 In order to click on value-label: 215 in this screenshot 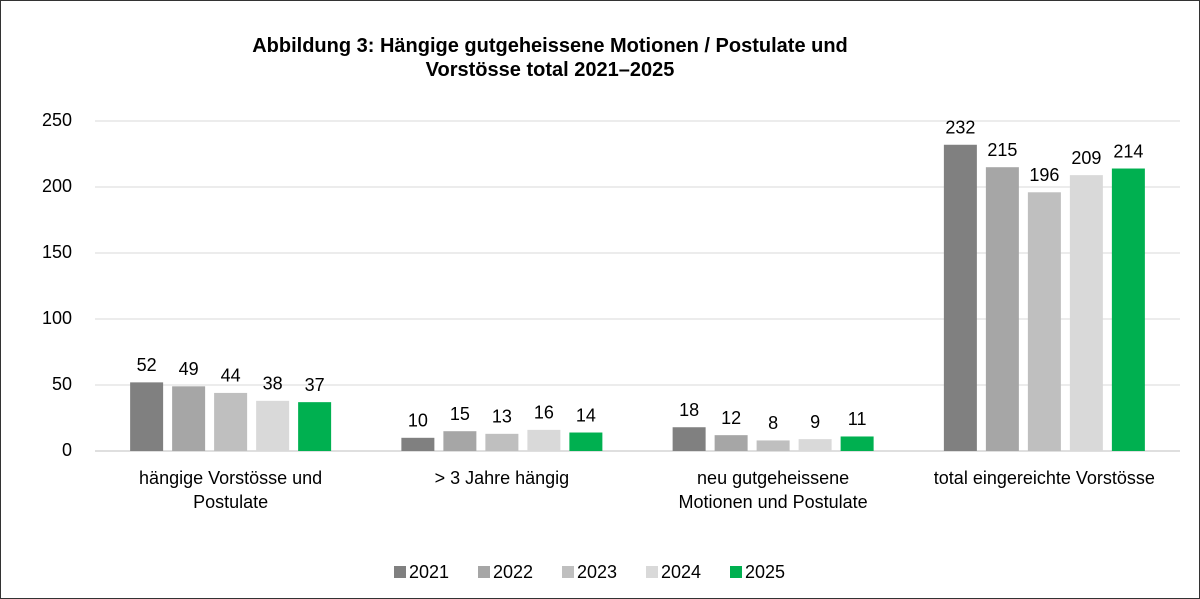, I will do `click(1002, 150)`.